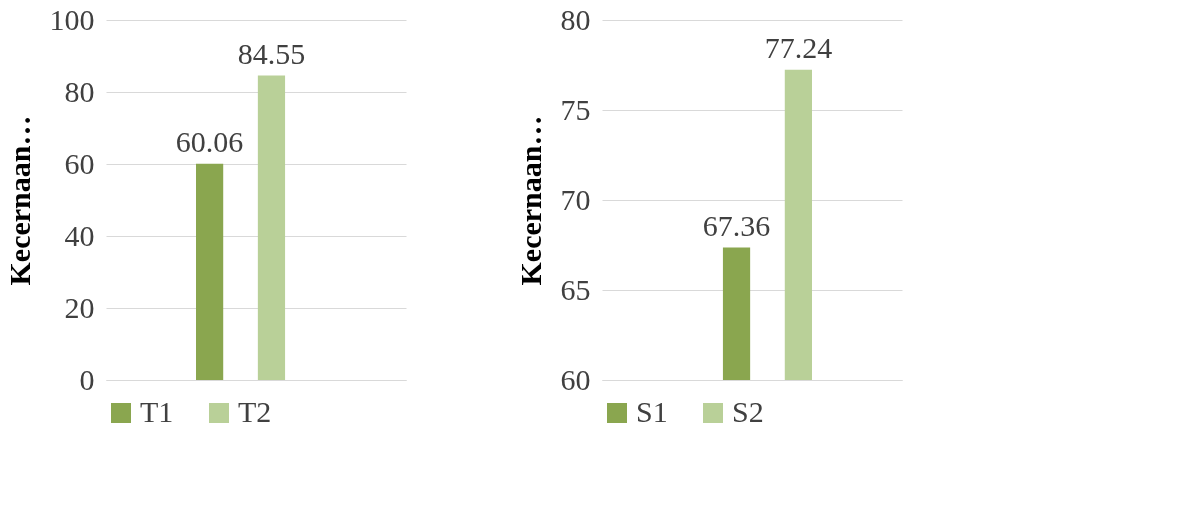  I want to click on y-tick-label: 75, so click(575, 109).